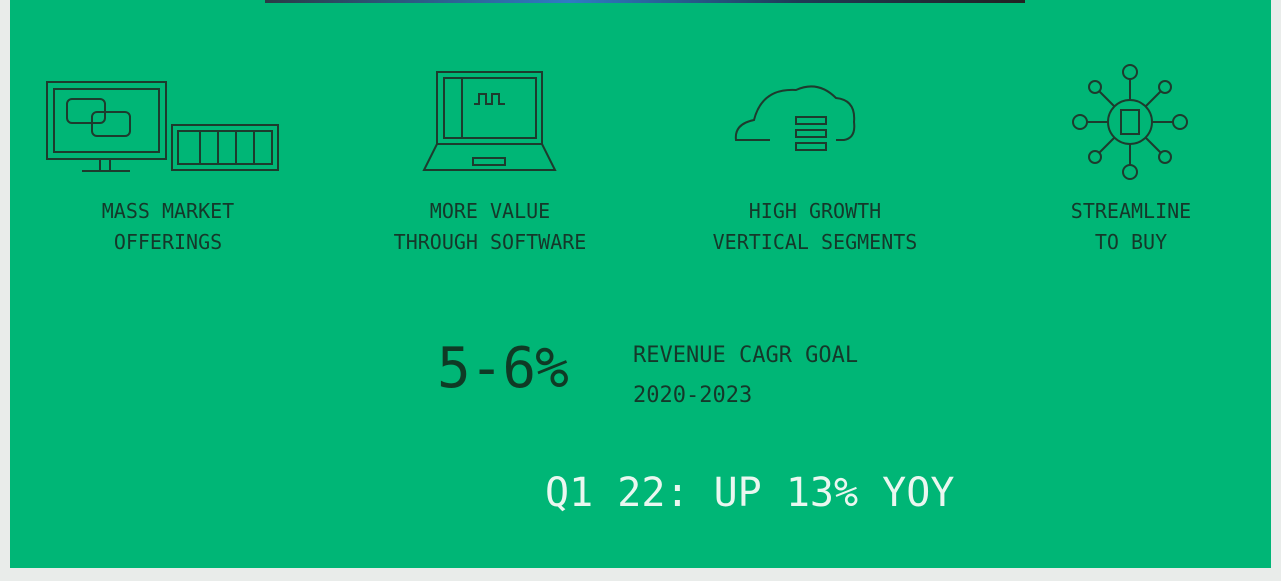 The width and height of the screenshot is (1281, 581). Describe the element at coordinates (168, 242) in the screenshot. I see `caption-line: OFFERINGS` at that location.